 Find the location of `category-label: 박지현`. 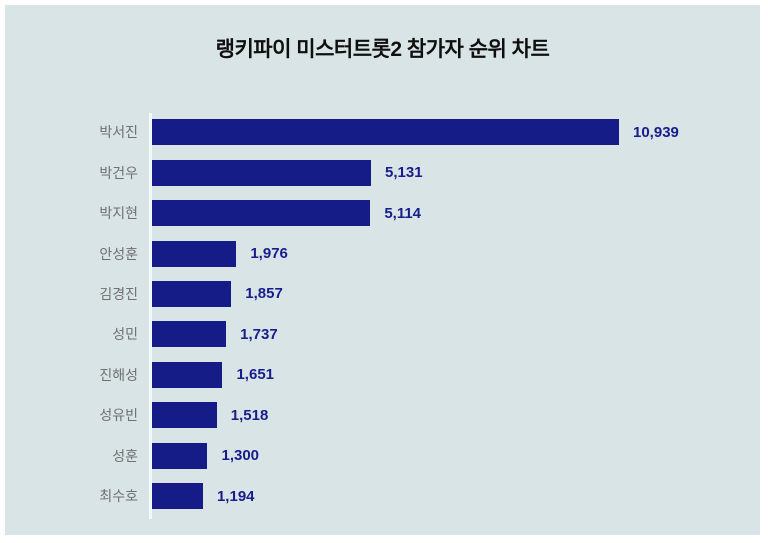

category-label: 박지현 is located at coordinates (118, 213).